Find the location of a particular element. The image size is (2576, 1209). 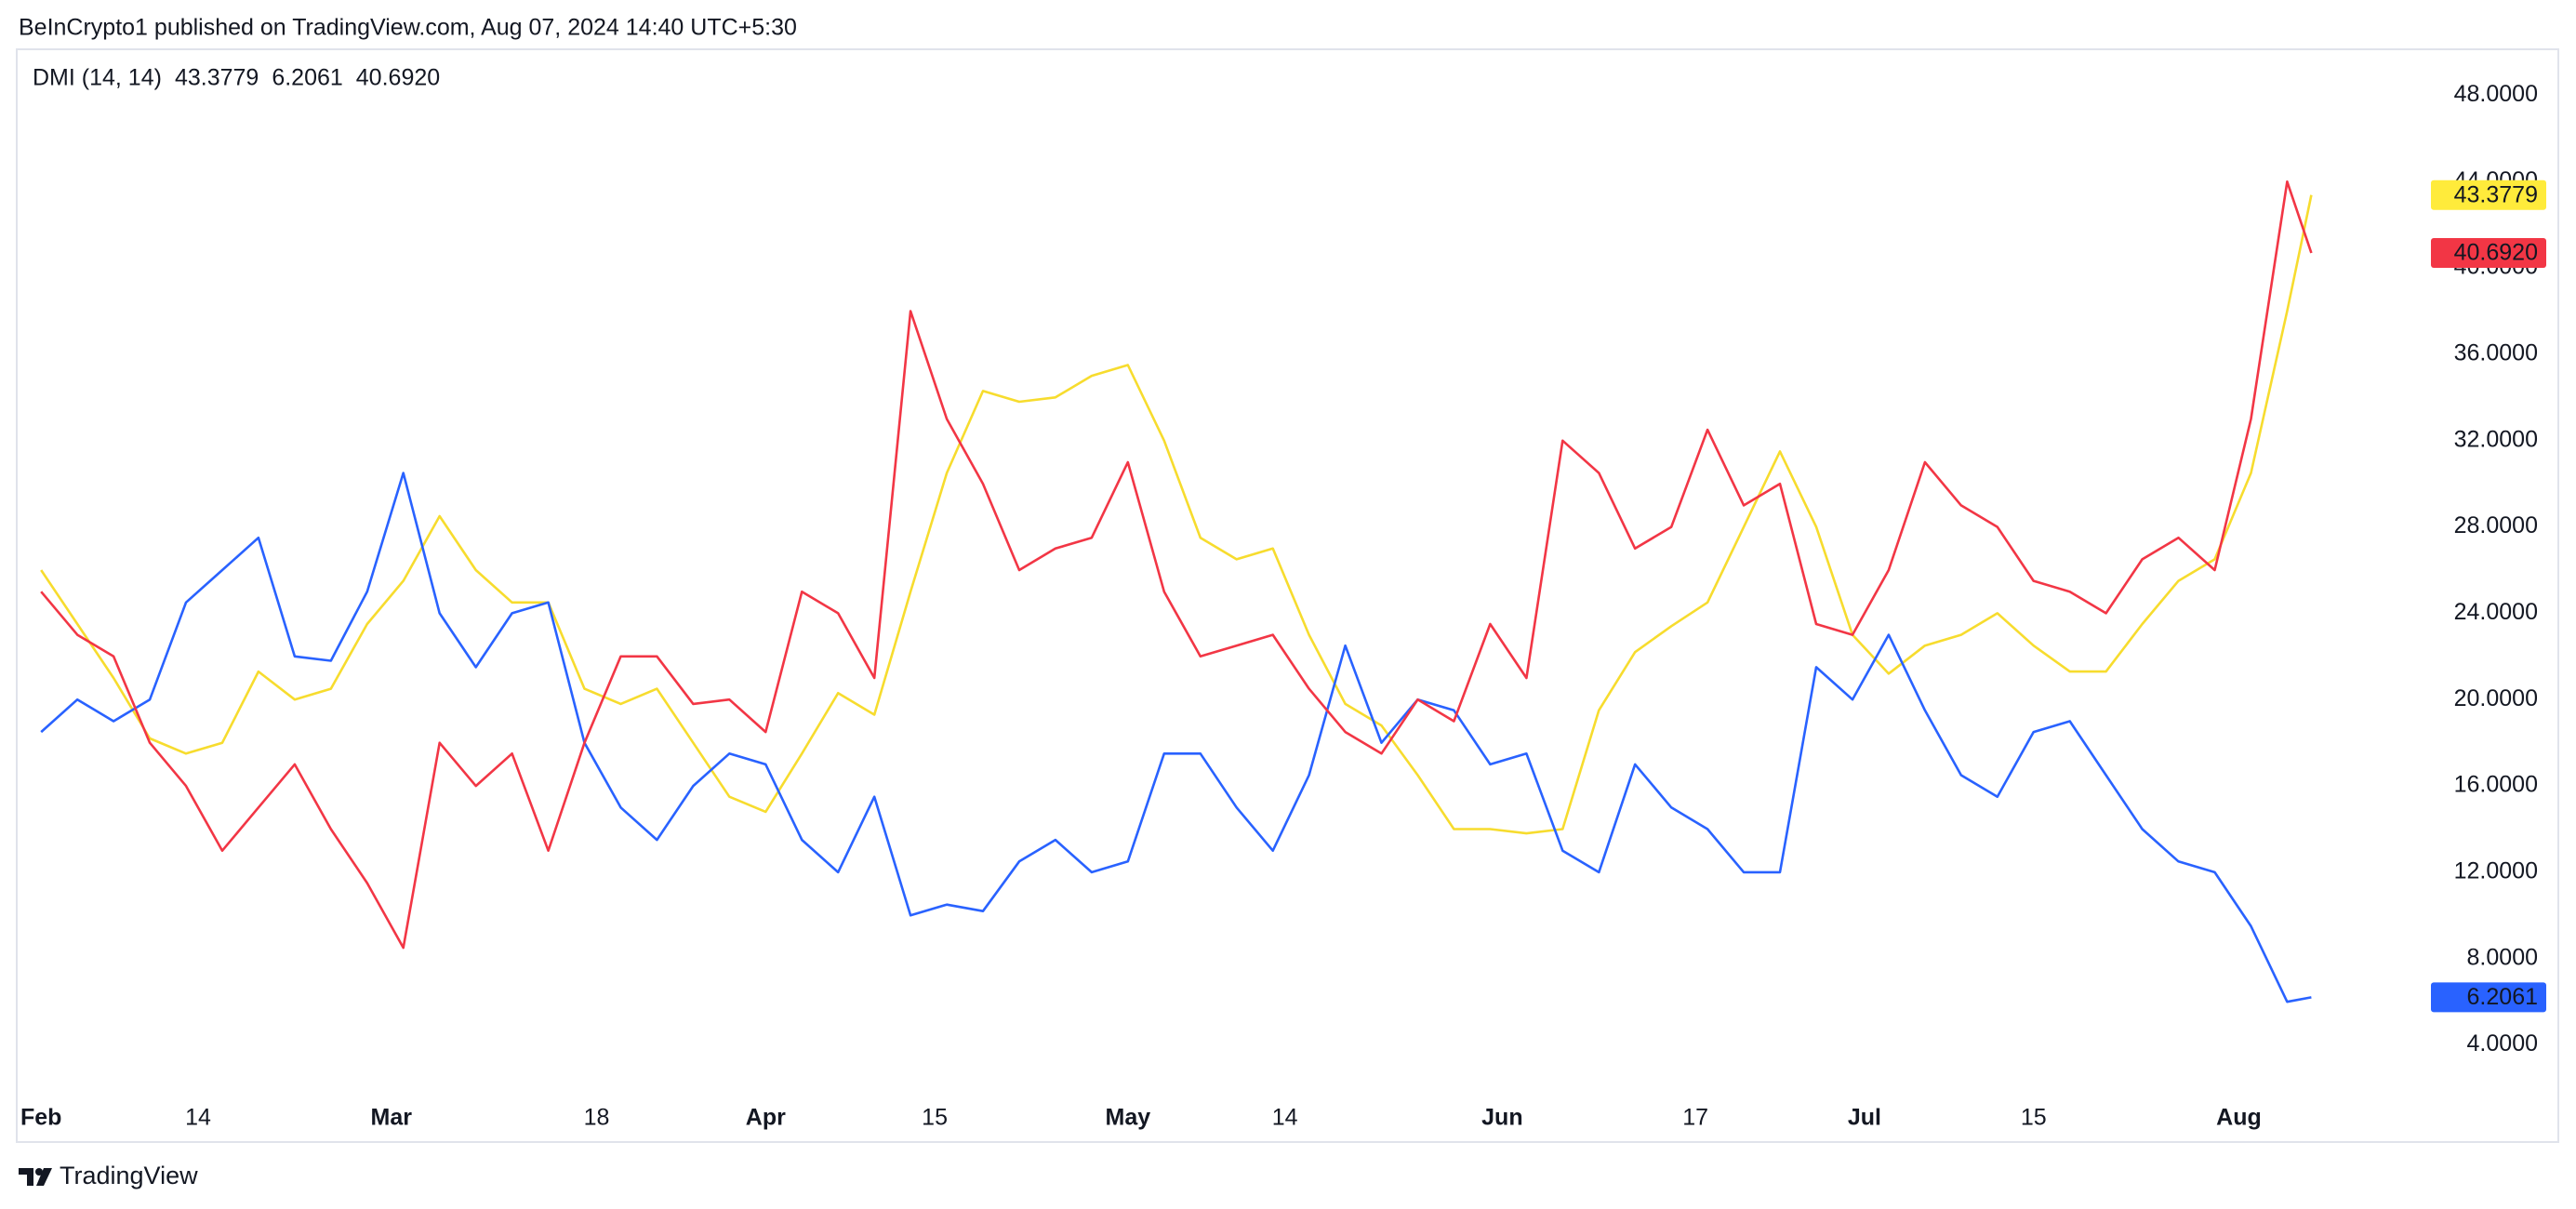

y-tick-label: 28.0000 is located at coordinates (2496, 525).